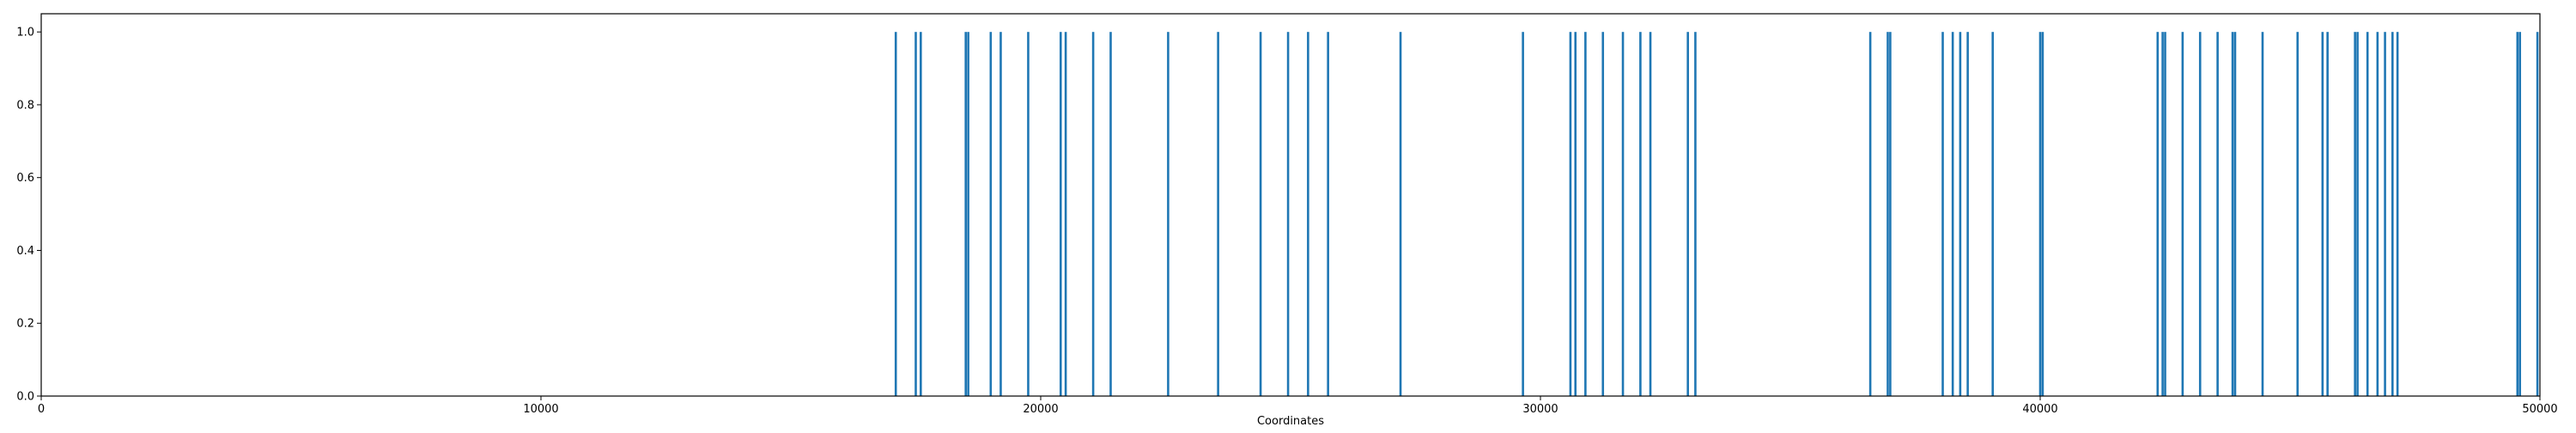 This screenshot has height=433, width=2576. What do you see at coordinates (25, 33) in the screenshot?
I see `y-tick-label: 1.0` at bounding box center [25, 33].